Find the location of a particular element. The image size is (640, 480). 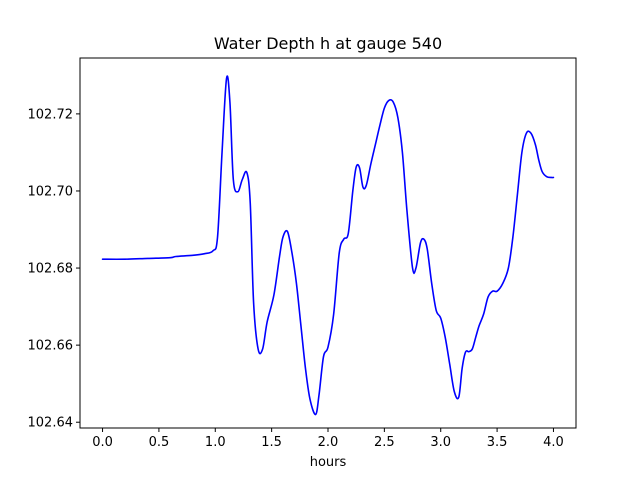

y-tick-label: 102.70 is located at coordinates (51, 191).